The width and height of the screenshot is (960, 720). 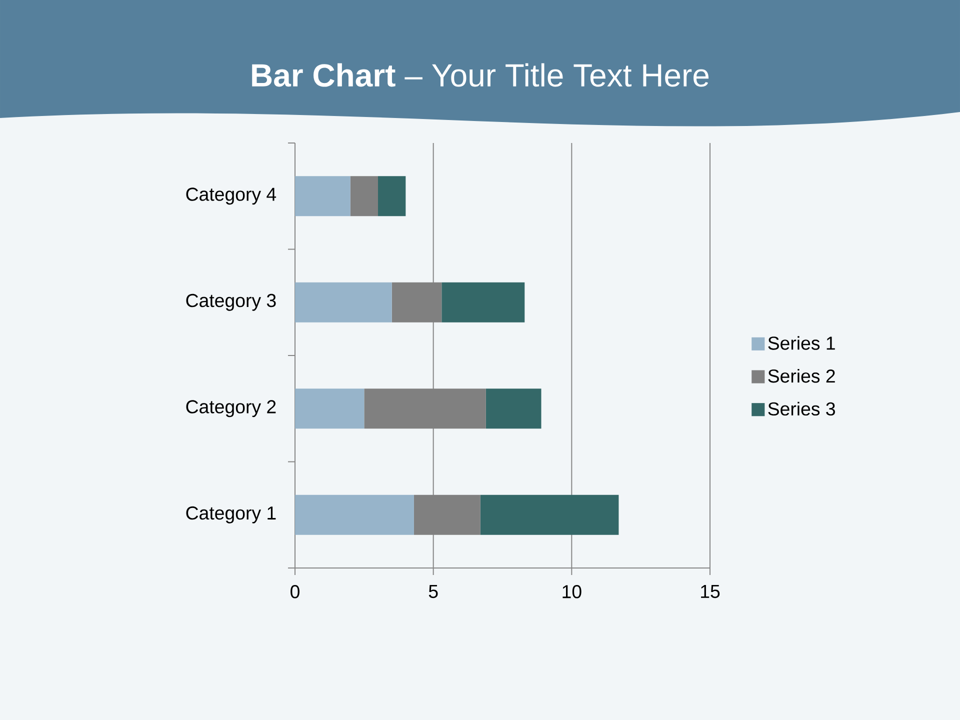 What do you see at coordinates (231, 196) in the screenshot?
I see `y-tick-label: Category 4` at bounding box center [231, 196].